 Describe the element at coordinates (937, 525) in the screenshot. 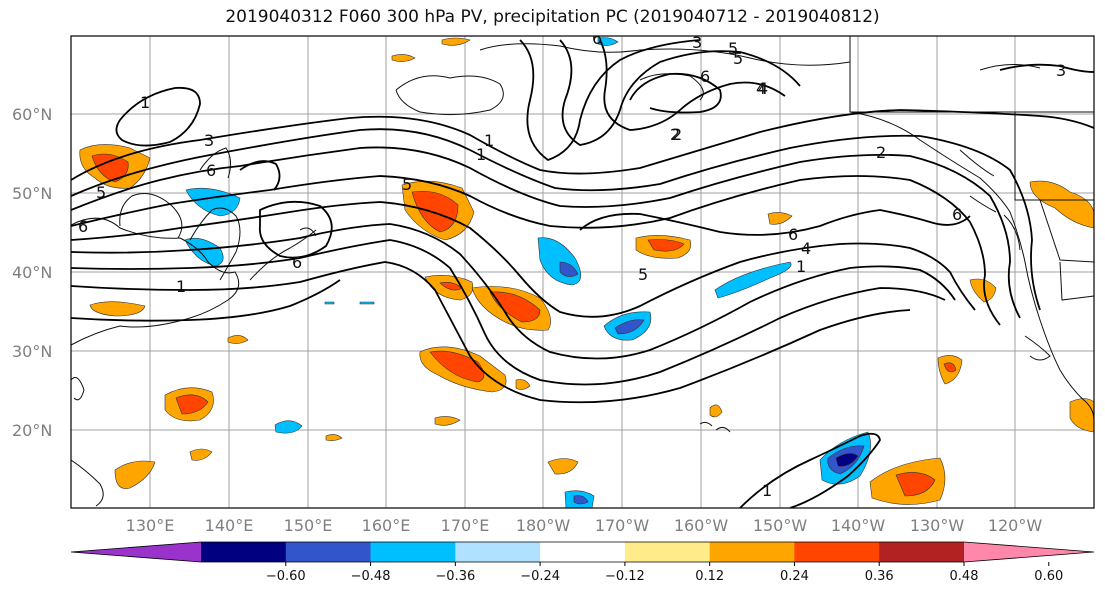

I see `lon-label: 130°W` at that location.